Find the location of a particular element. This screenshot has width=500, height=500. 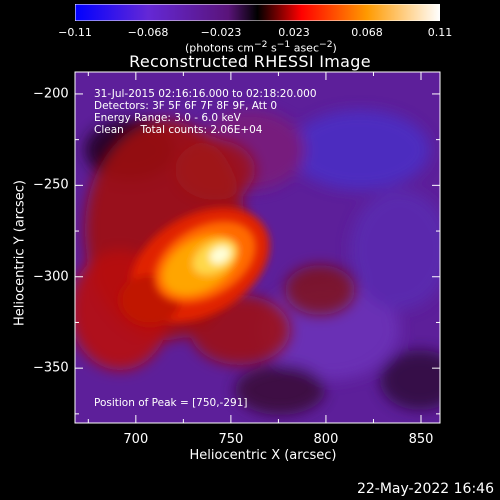

colorbar-tick-label: −0.023 is located at coordinates (221, 32).